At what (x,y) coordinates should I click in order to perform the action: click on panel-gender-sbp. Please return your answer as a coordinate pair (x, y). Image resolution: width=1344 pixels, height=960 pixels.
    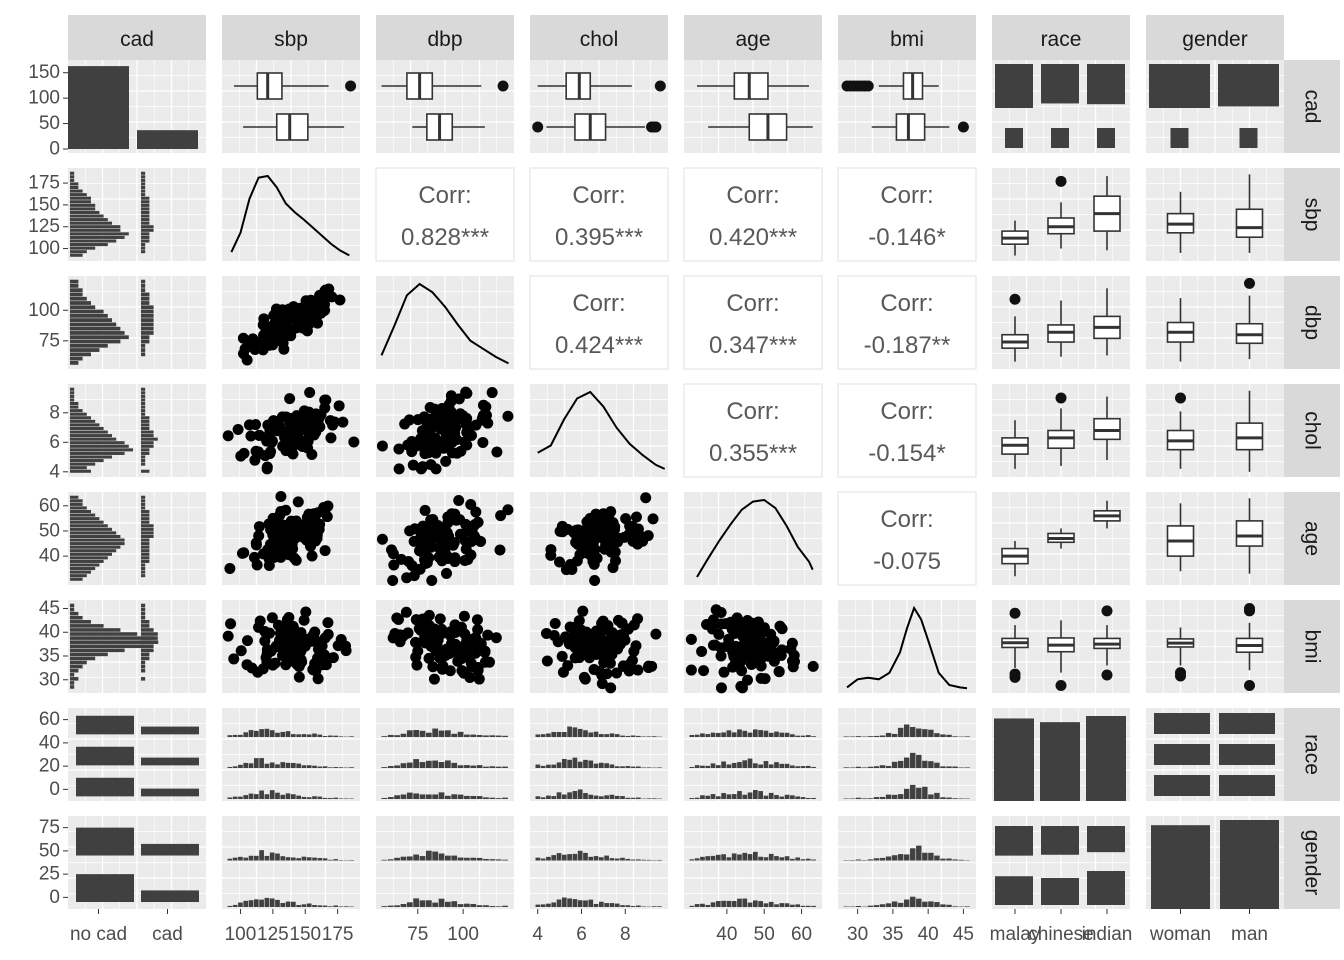
    Looking at the image, I should click on (291, 862).